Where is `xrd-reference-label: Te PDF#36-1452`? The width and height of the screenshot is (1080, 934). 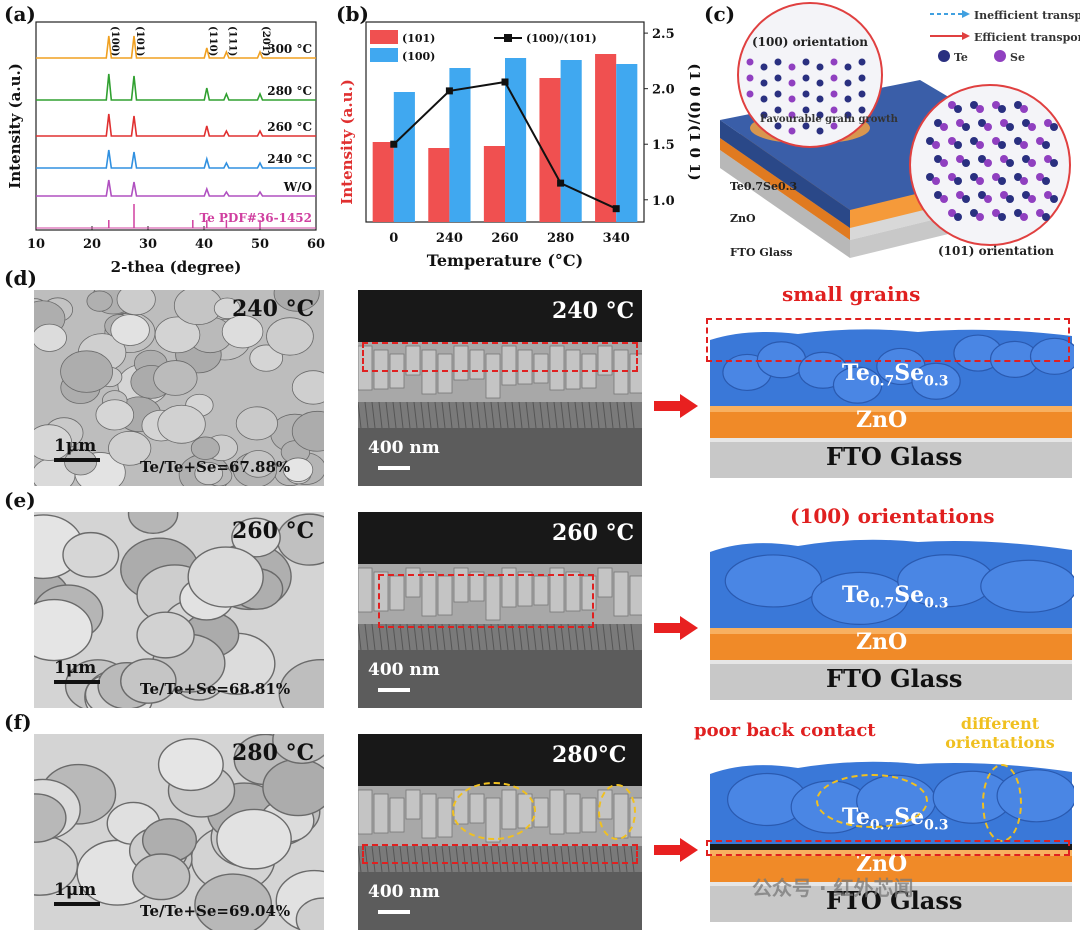 xrd-reference-label: Te PDF#36-1452 is located at coordinates (256, 218).